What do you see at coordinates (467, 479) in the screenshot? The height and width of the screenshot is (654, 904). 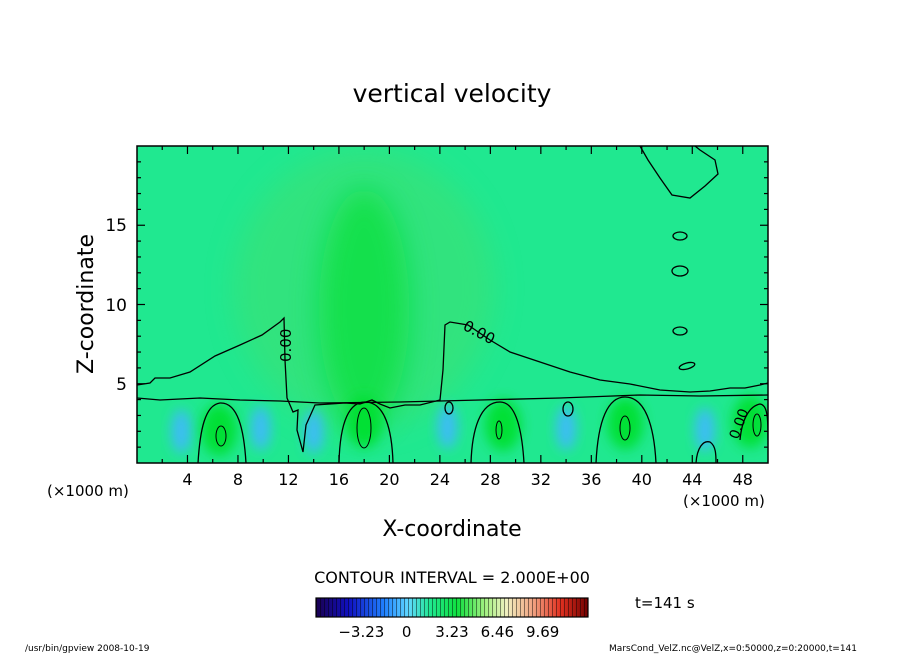 I see `x-tick-labels: 4 8 12 16 20 24 28 32 36 40 44 48` at bounding box center [467, 479].